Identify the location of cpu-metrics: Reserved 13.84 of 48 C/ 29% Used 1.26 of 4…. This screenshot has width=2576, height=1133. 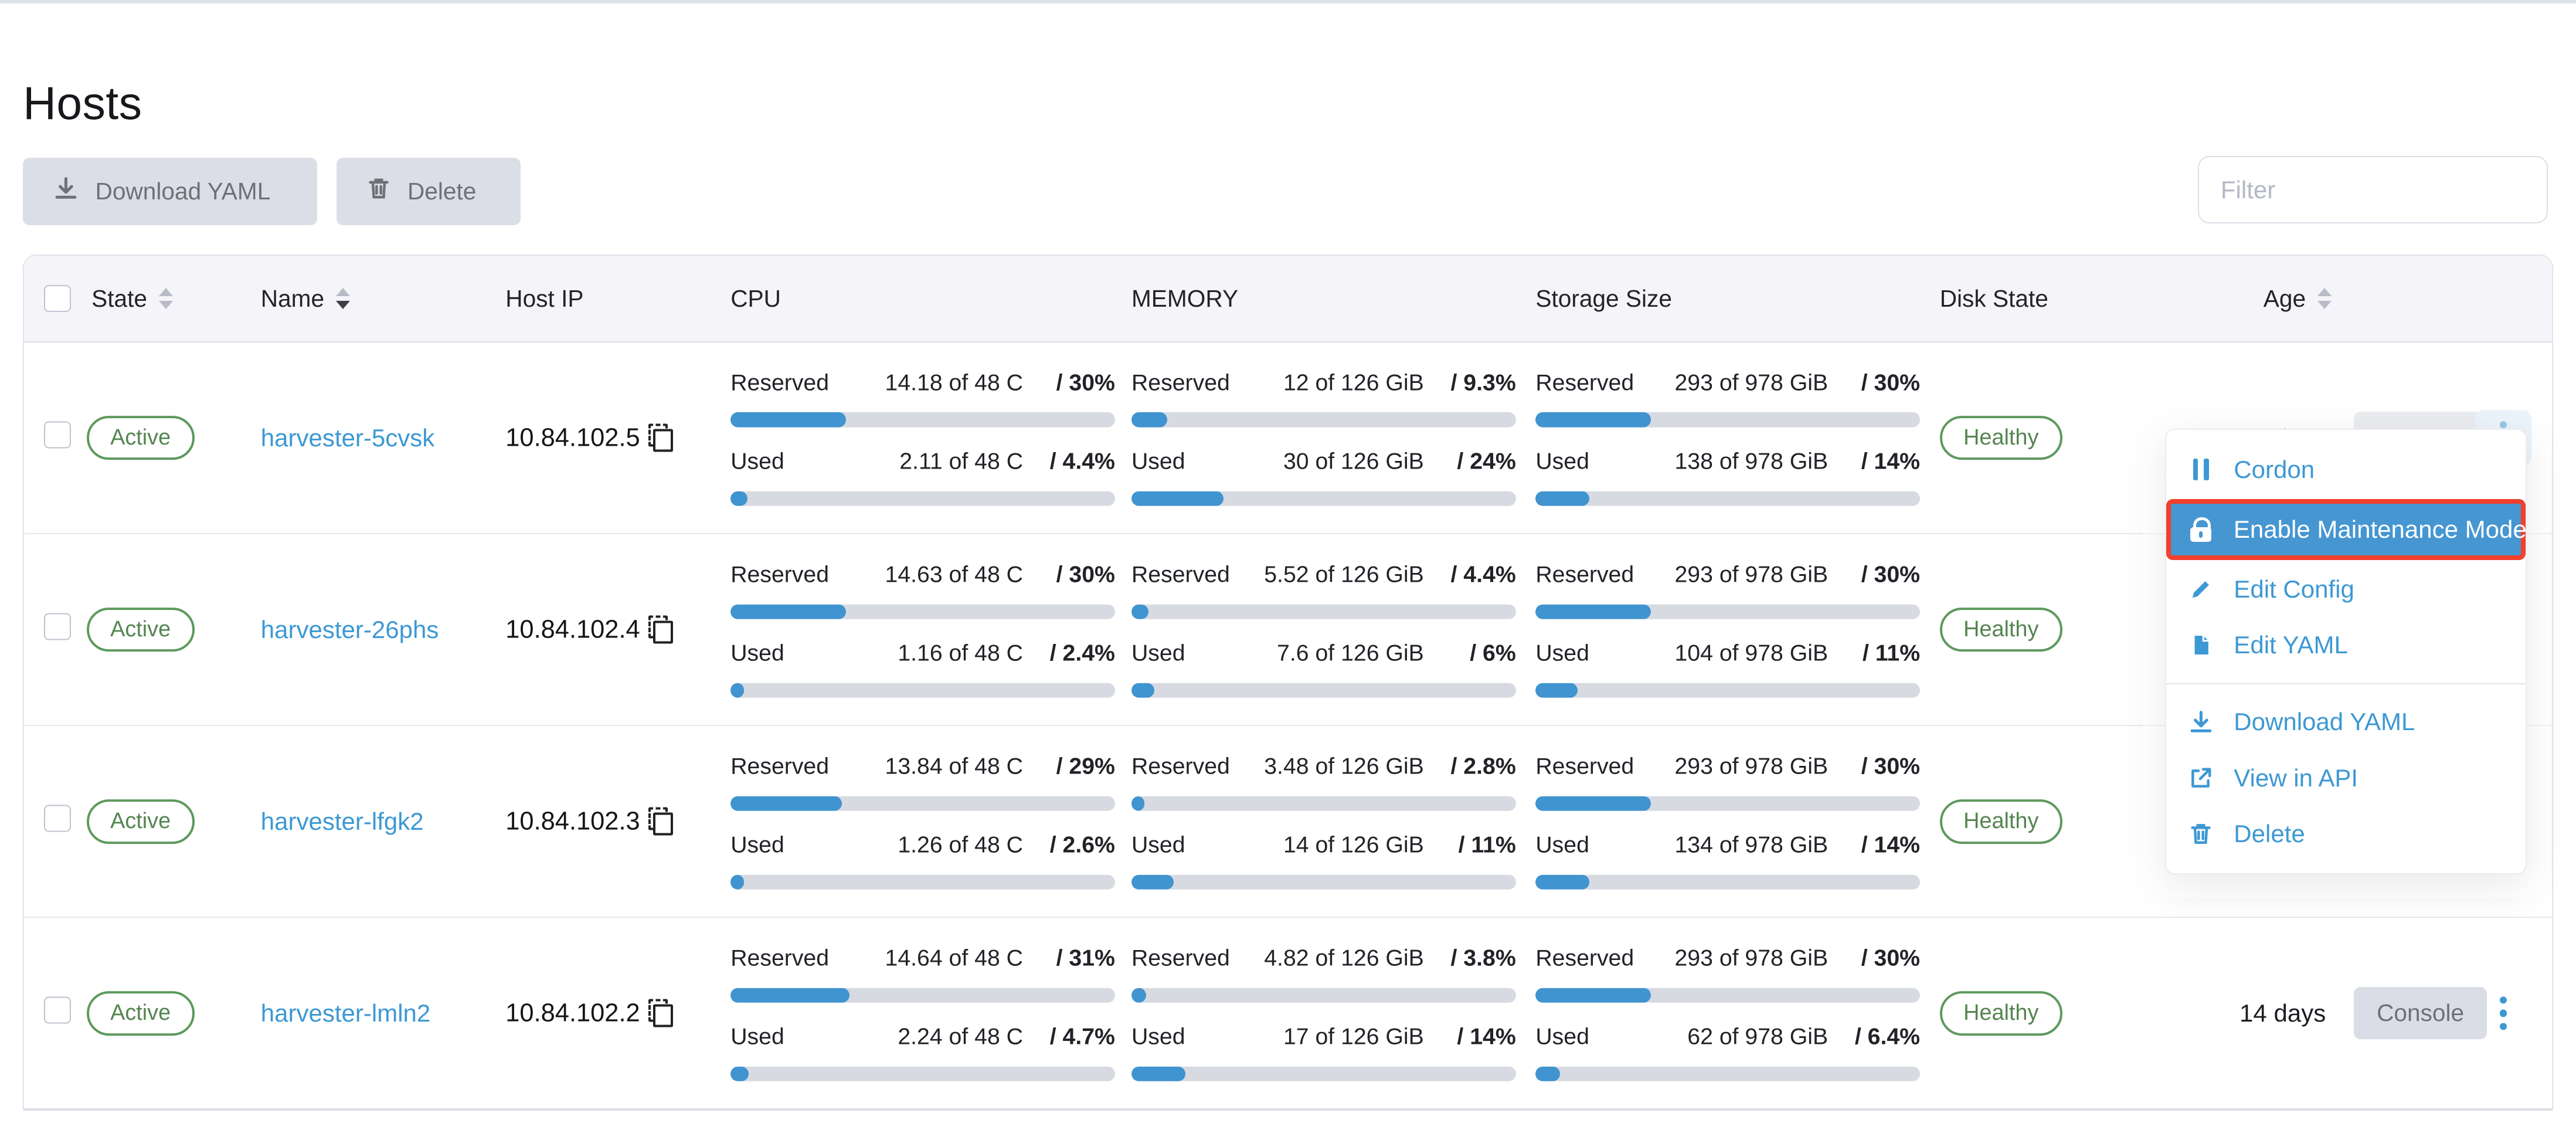
(923, 821).